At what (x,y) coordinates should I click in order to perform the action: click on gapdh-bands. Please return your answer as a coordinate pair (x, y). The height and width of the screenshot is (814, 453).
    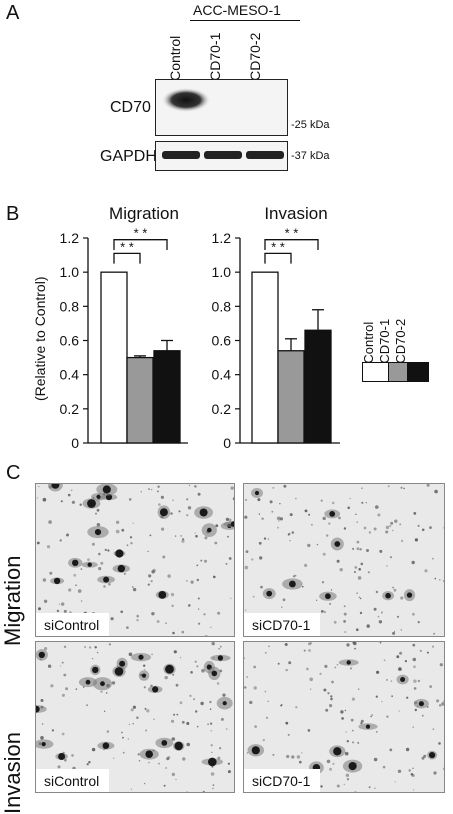
    Looking at the image, I should click on (221, 155).